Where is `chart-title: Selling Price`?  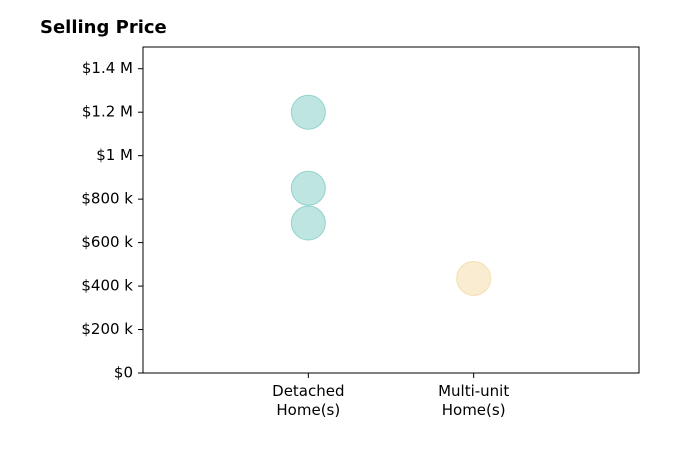 chart-title: Selling Price is located at coordinates (103, 27).